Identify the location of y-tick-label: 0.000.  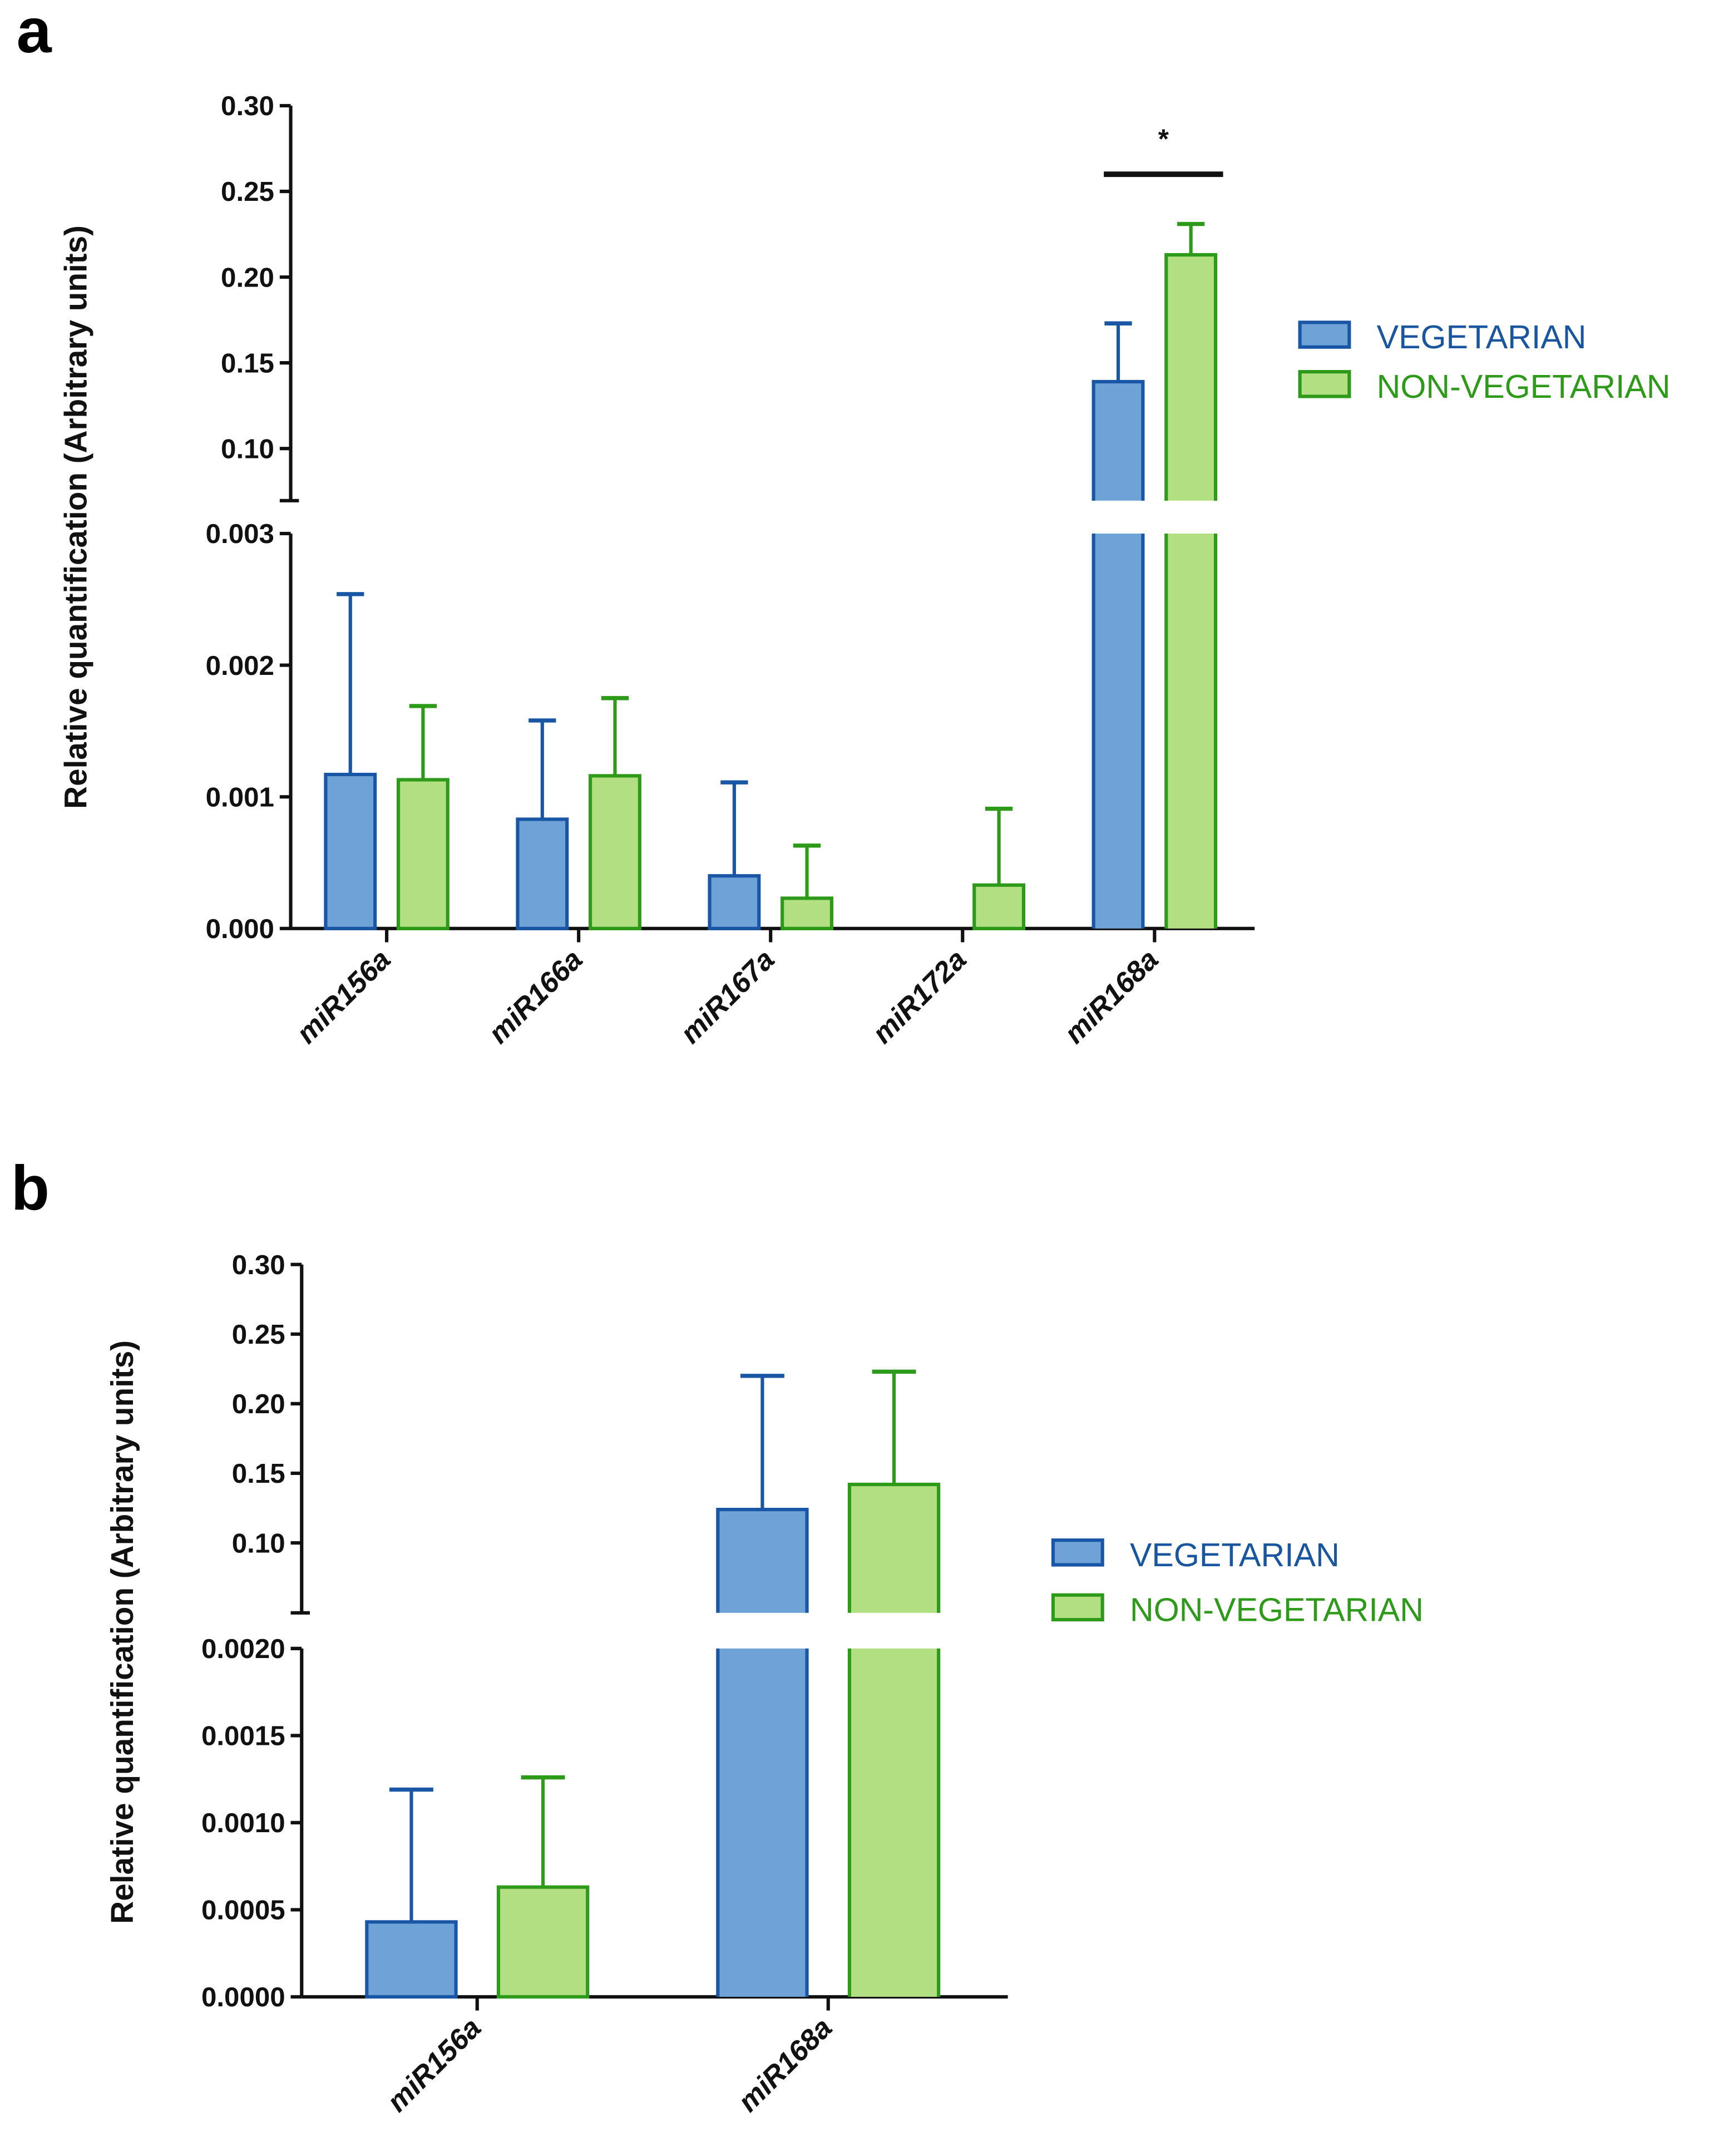
(240, 929).